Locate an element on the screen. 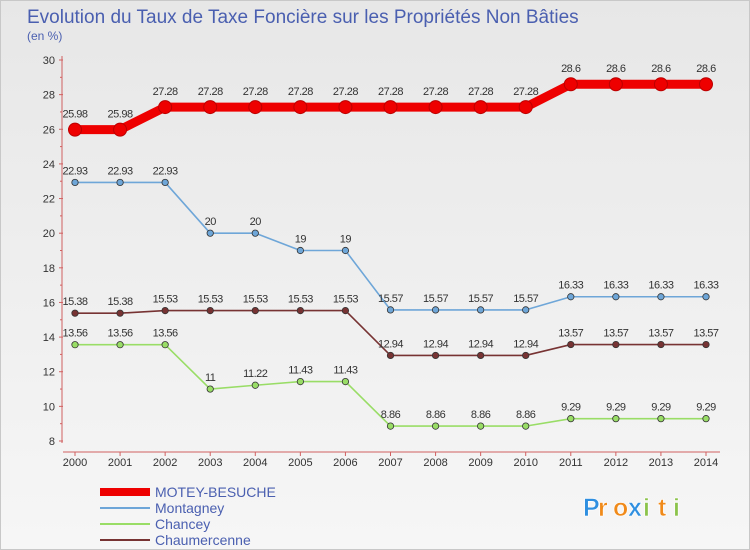  legend-item: MOTEY-BESUCHE is located at coordinates (188, 492).